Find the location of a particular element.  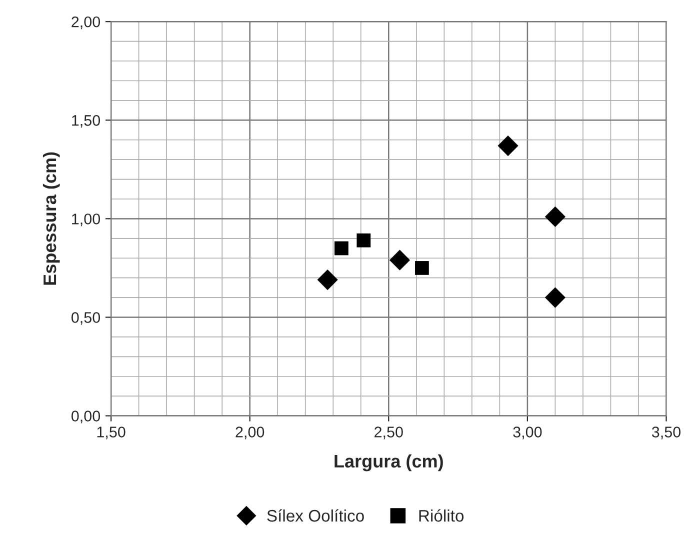

x-tick-label: 2,00 is located at coordinates (250, 433).